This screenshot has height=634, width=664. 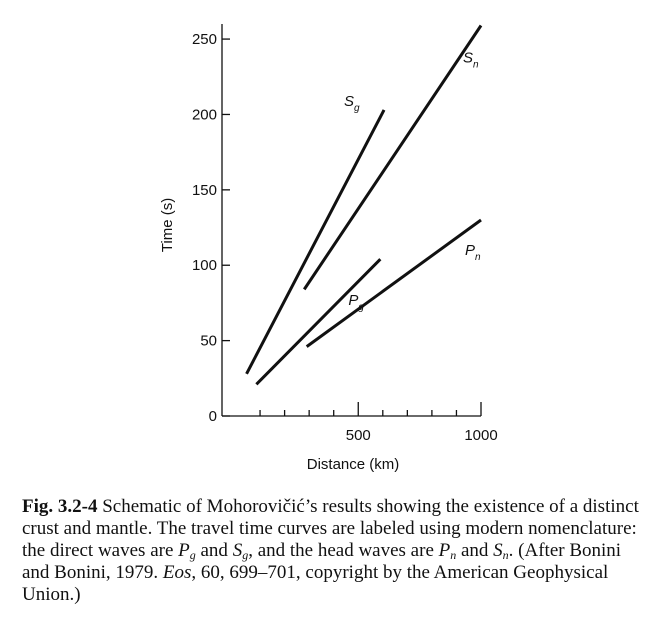 I want to click on series-label-sg: Sg, so click(x=352, y=103).